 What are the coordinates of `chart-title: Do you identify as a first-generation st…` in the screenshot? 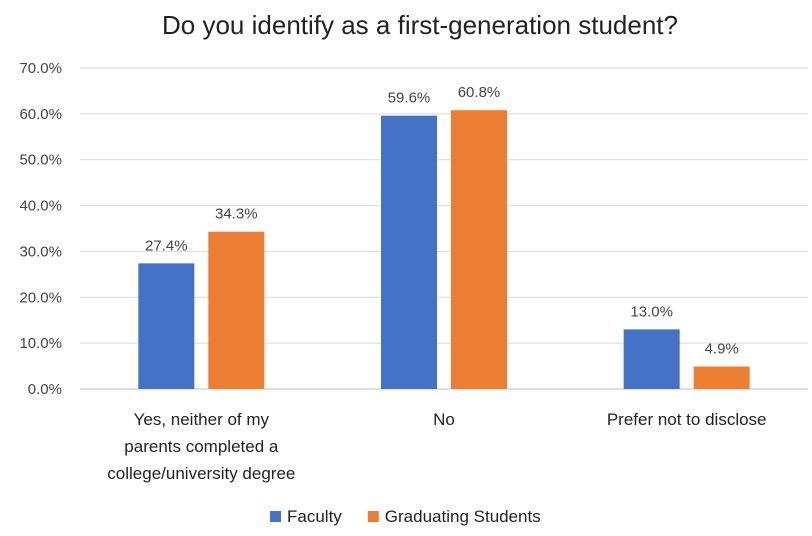 It's located at (420, 25).